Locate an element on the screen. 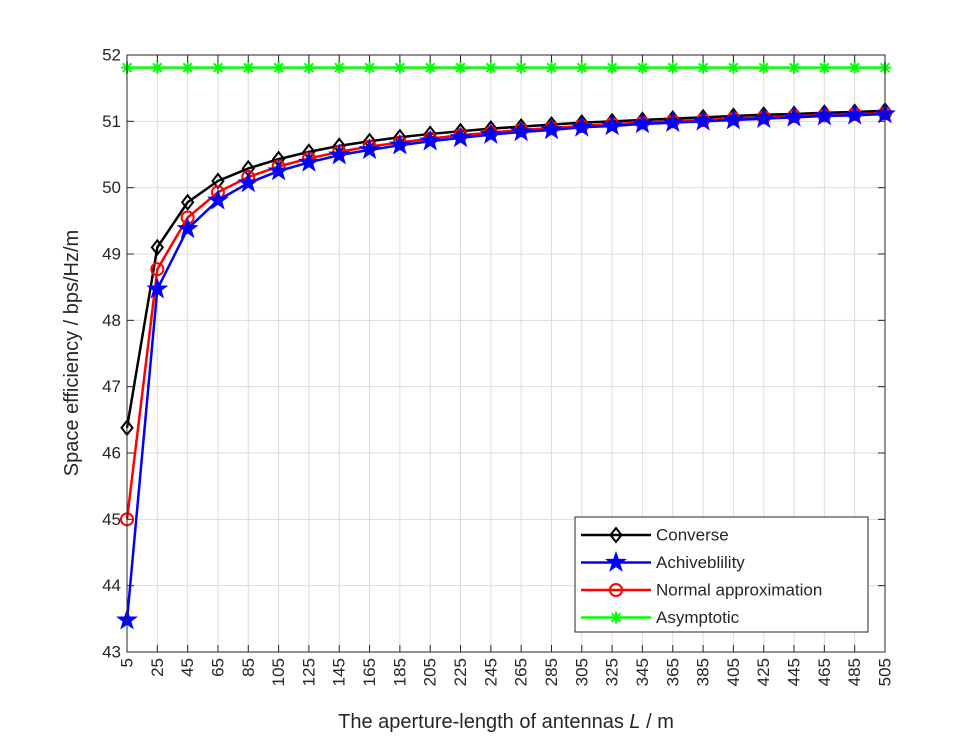 The height and width of the screenshot is (740, 980). y-tick-label: 46 is located at coordinates (111, 453).